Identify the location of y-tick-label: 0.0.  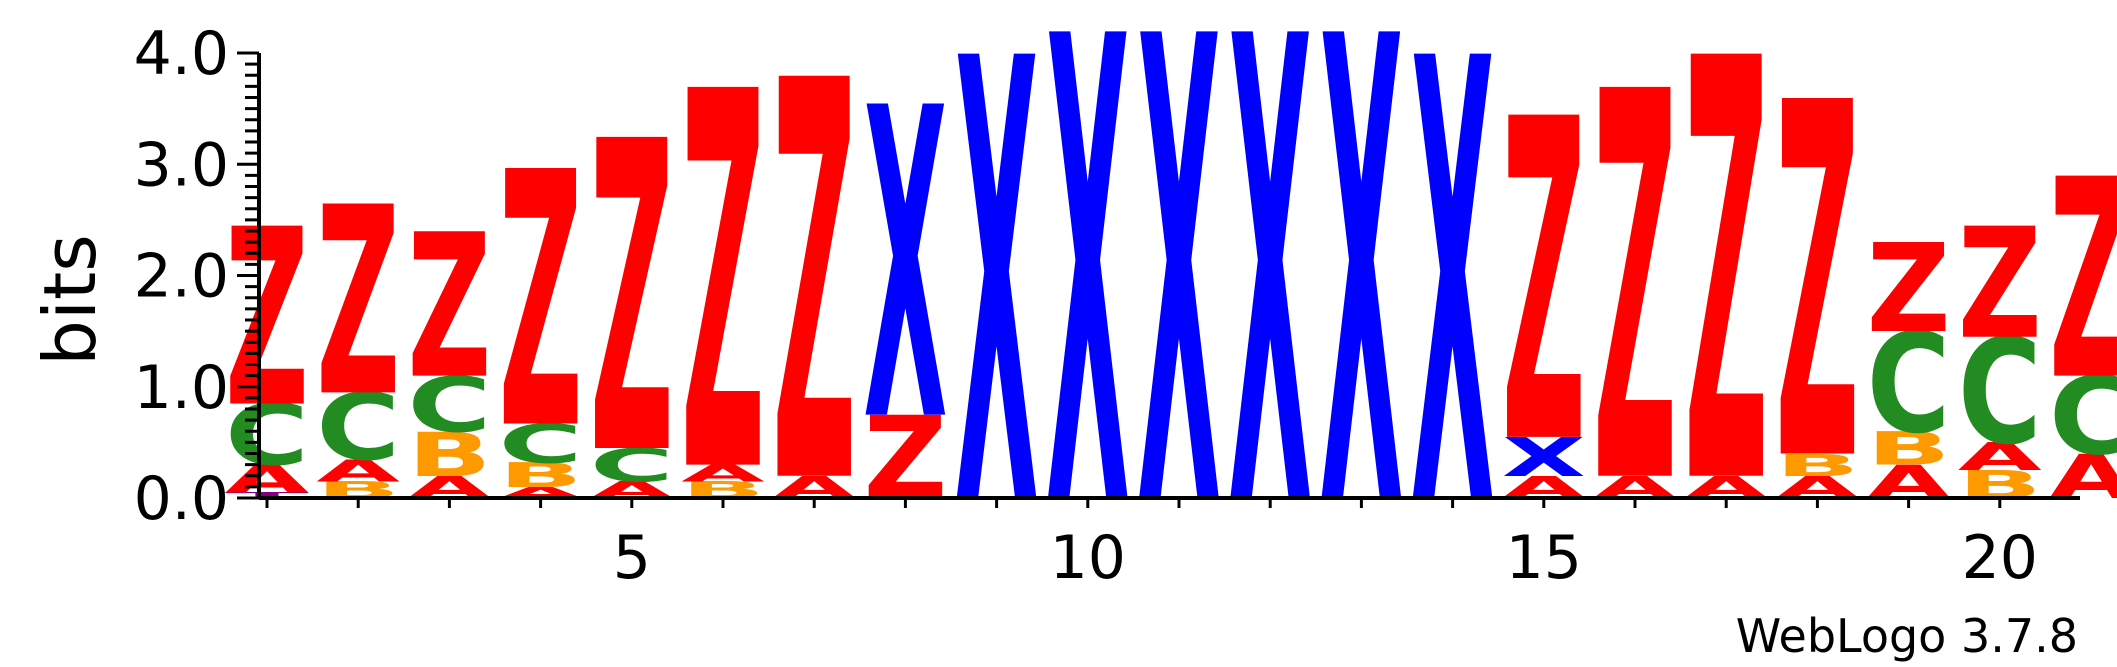
(181, 499).